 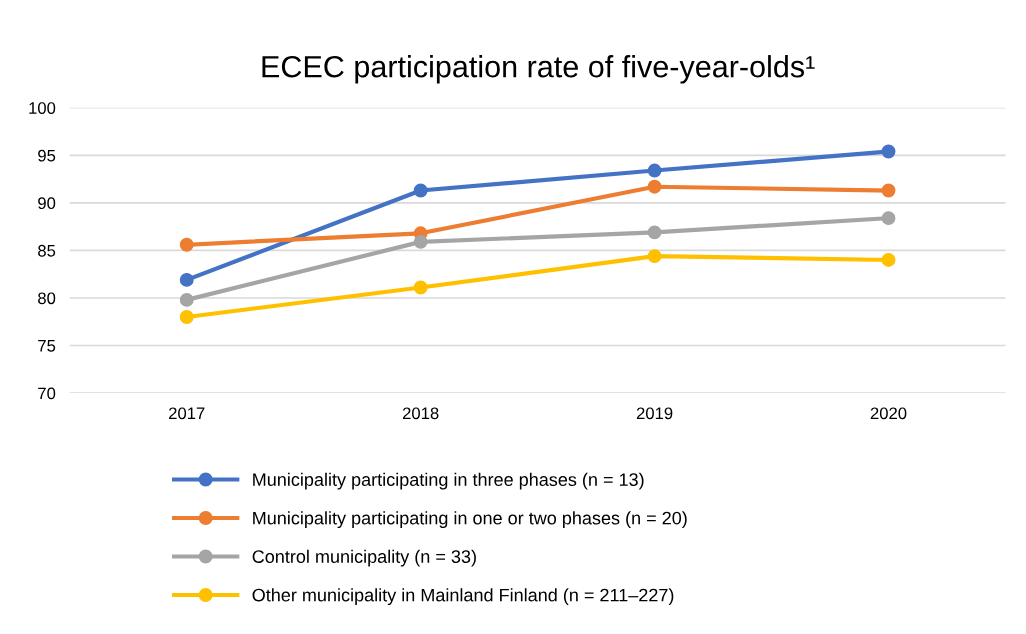 What do you see at coordinates (47, 393) in the screenshot?
I see `y-tick-label: 70` at bounding box center [47, 393].